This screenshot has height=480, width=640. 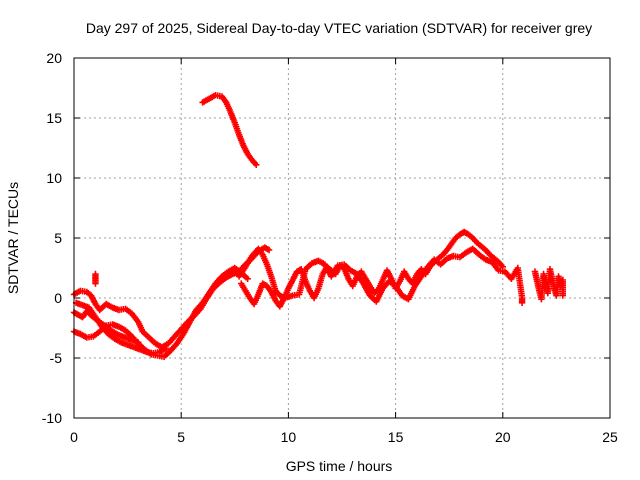 What do you see at coordinates (181, 437) in the screenshot?
I see `x-tick-label: 5` at bounding box center [181, 437].